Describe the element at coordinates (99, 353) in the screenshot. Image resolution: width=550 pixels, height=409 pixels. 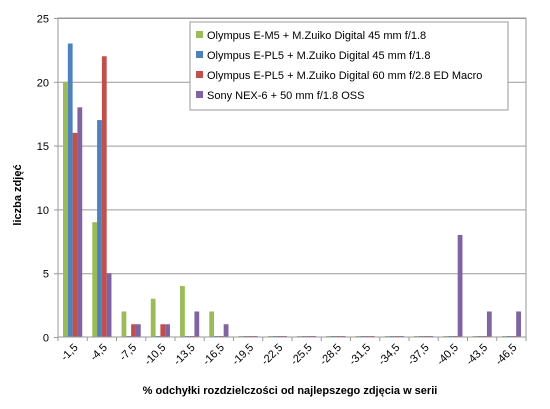
I see `x-tick-label: -4,5` at that location.